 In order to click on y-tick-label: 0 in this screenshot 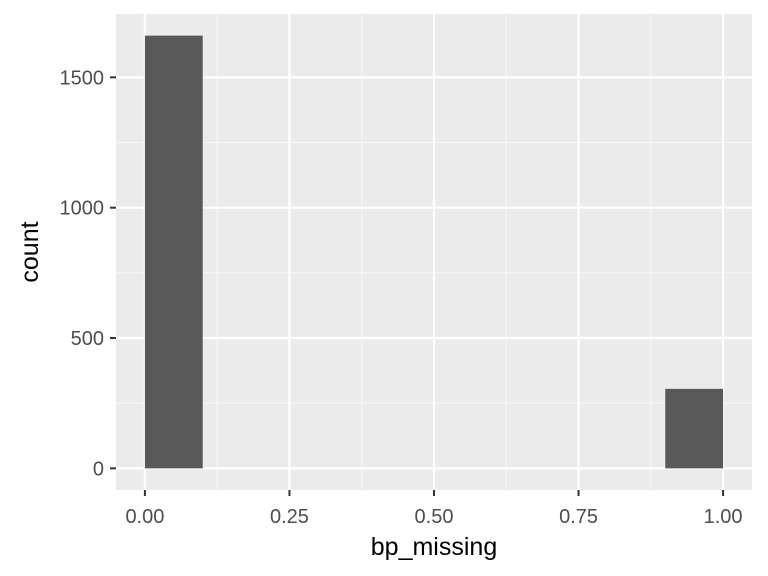, I will do `click(98, 469)`.